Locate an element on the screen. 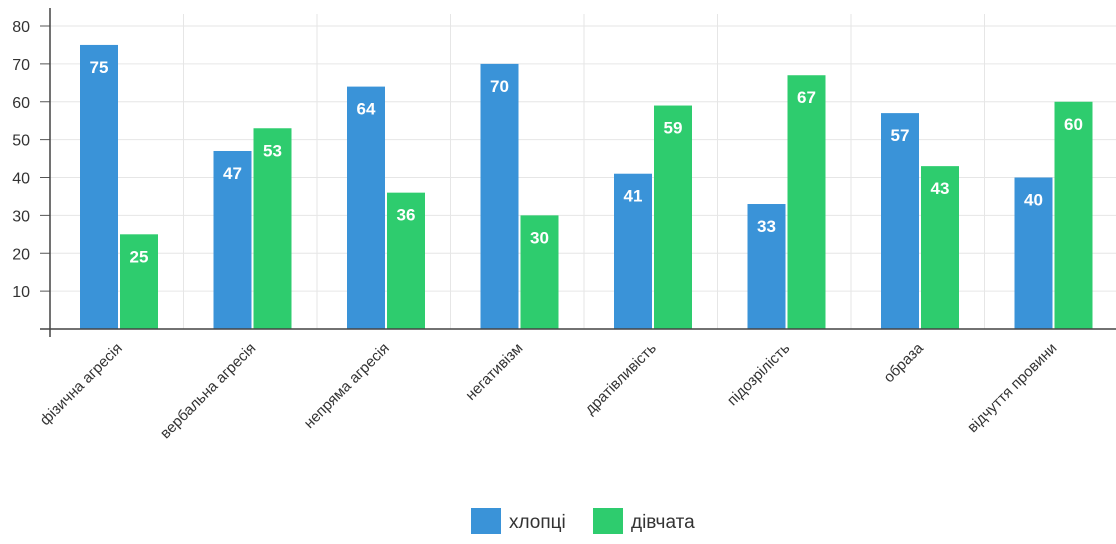 This screenshot has height=544, width=1116. bar-value-label: 30 is located at coordinates (539, 237).